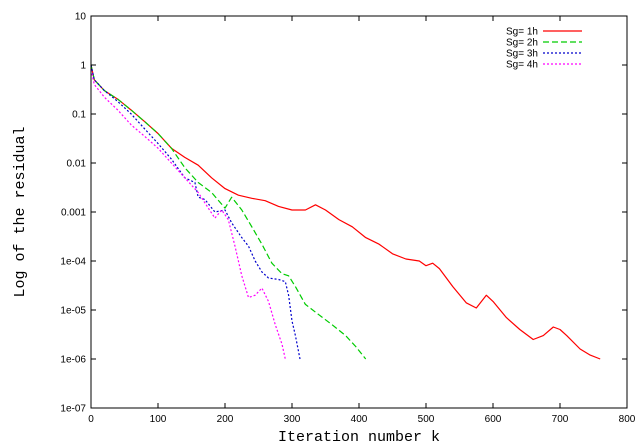 Image resolution: width=638 pixels, height=447 pixels. I want to click on y-tick-label: 1e-05, so click(73, 311).